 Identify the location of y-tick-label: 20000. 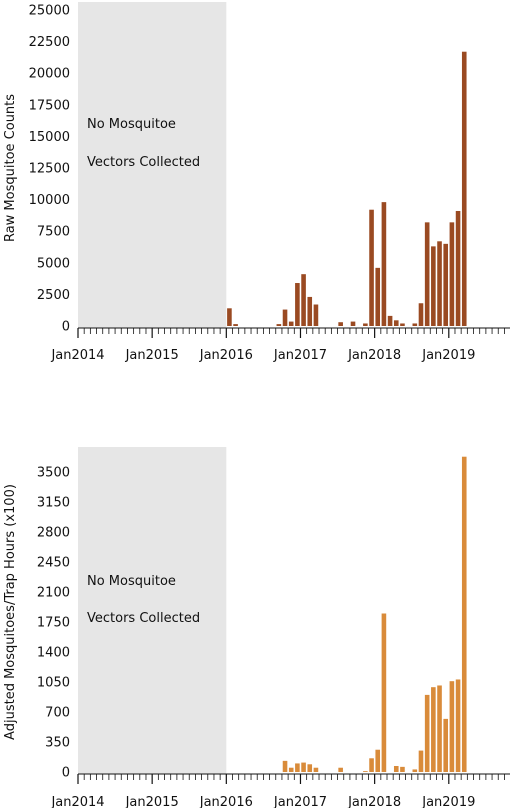
(49, 74).